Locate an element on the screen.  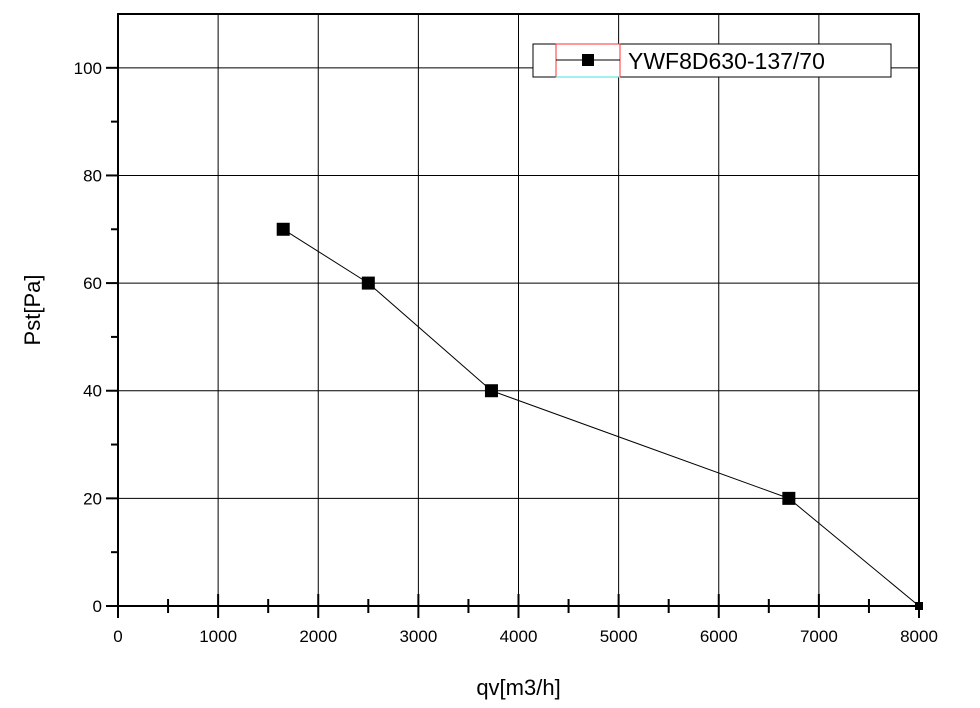
x-axis-title: qv[m3/h] is located at coordinates (518, 687).